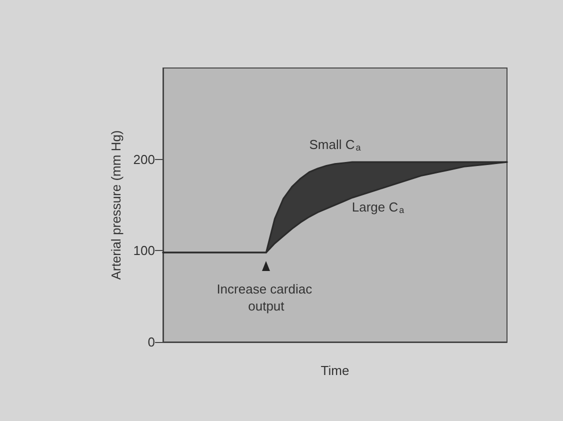 This screenshot has height=421, width=563. I want to click on y-axis-title: Arterial pressure (mm Hg), so click(116, 205).